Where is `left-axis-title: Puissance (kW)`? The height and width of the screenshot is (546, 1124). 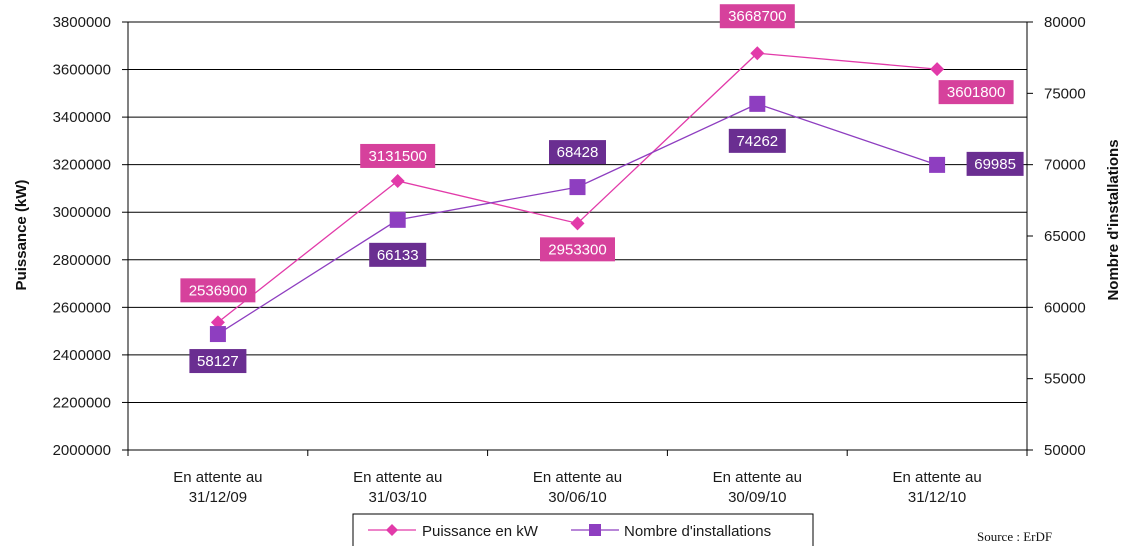
left-axis-title: Puissance (kW) is located at coordinates (21, 235).